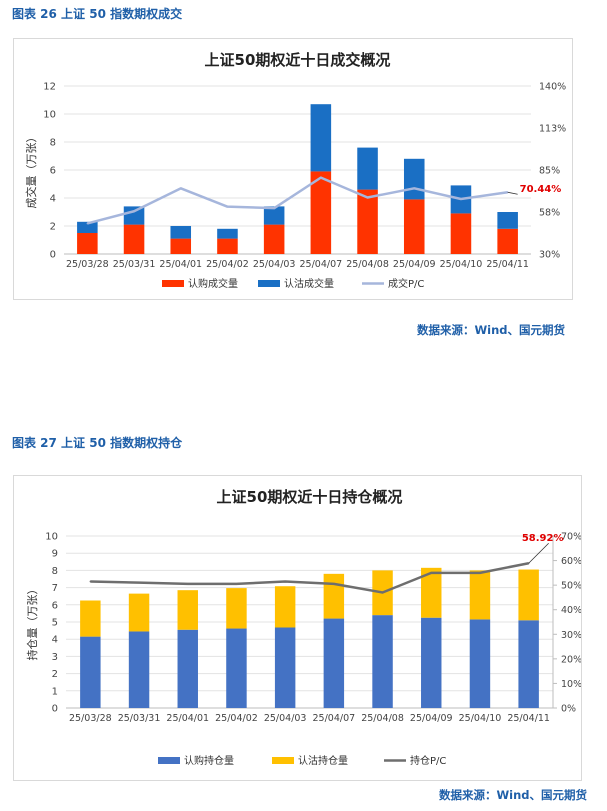  Describe the element at coordinates (213, 283) in the screenshot. I see `legend-label: 认购成交量` at that location.